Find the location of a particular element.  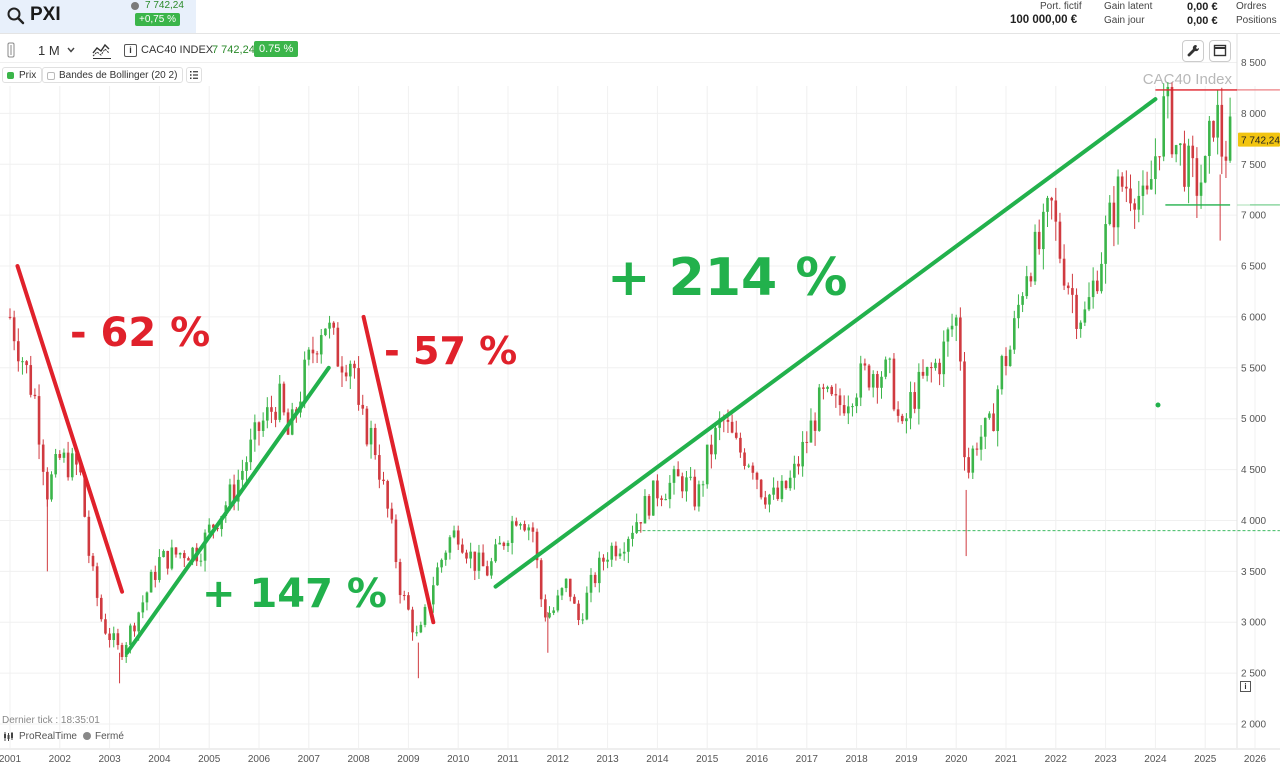

legend-bollinger: Bandes de Bollinger (20 2) is located at coordinates (113, 75).